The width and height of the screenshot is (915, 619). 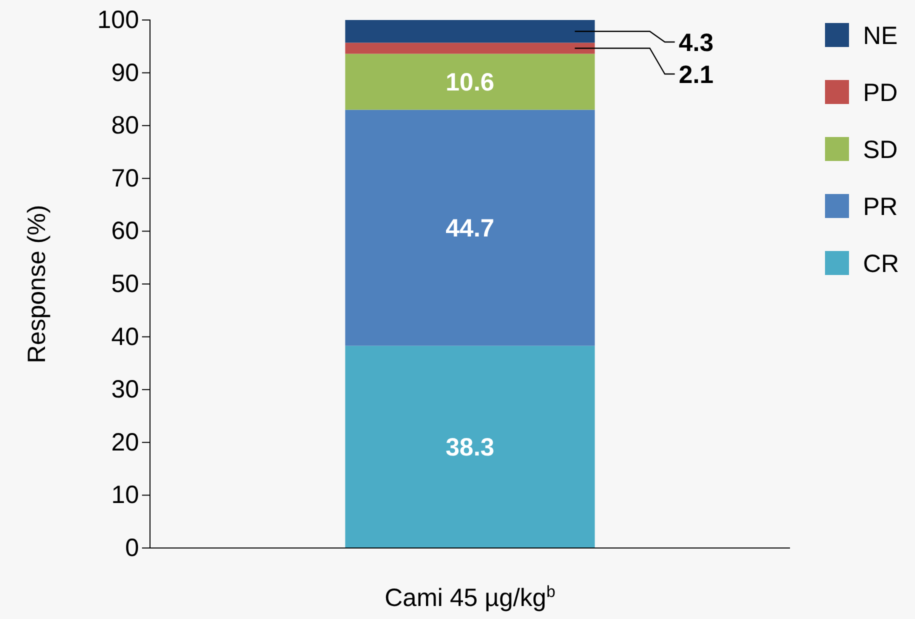 What do you see at coordinates (696, 74) in the screenshot?
I see `annotation: 2.1` at bounding box center [696, 74].